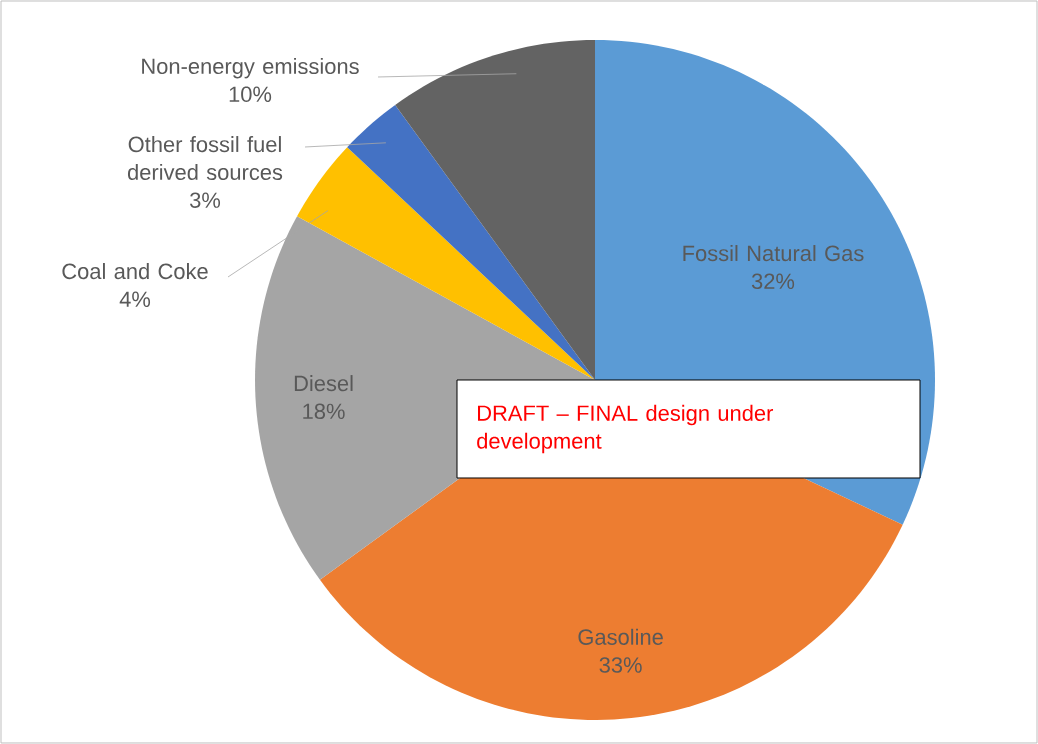  I want to click on slice-label: Fossil Natural Gas, so click(773, 253).